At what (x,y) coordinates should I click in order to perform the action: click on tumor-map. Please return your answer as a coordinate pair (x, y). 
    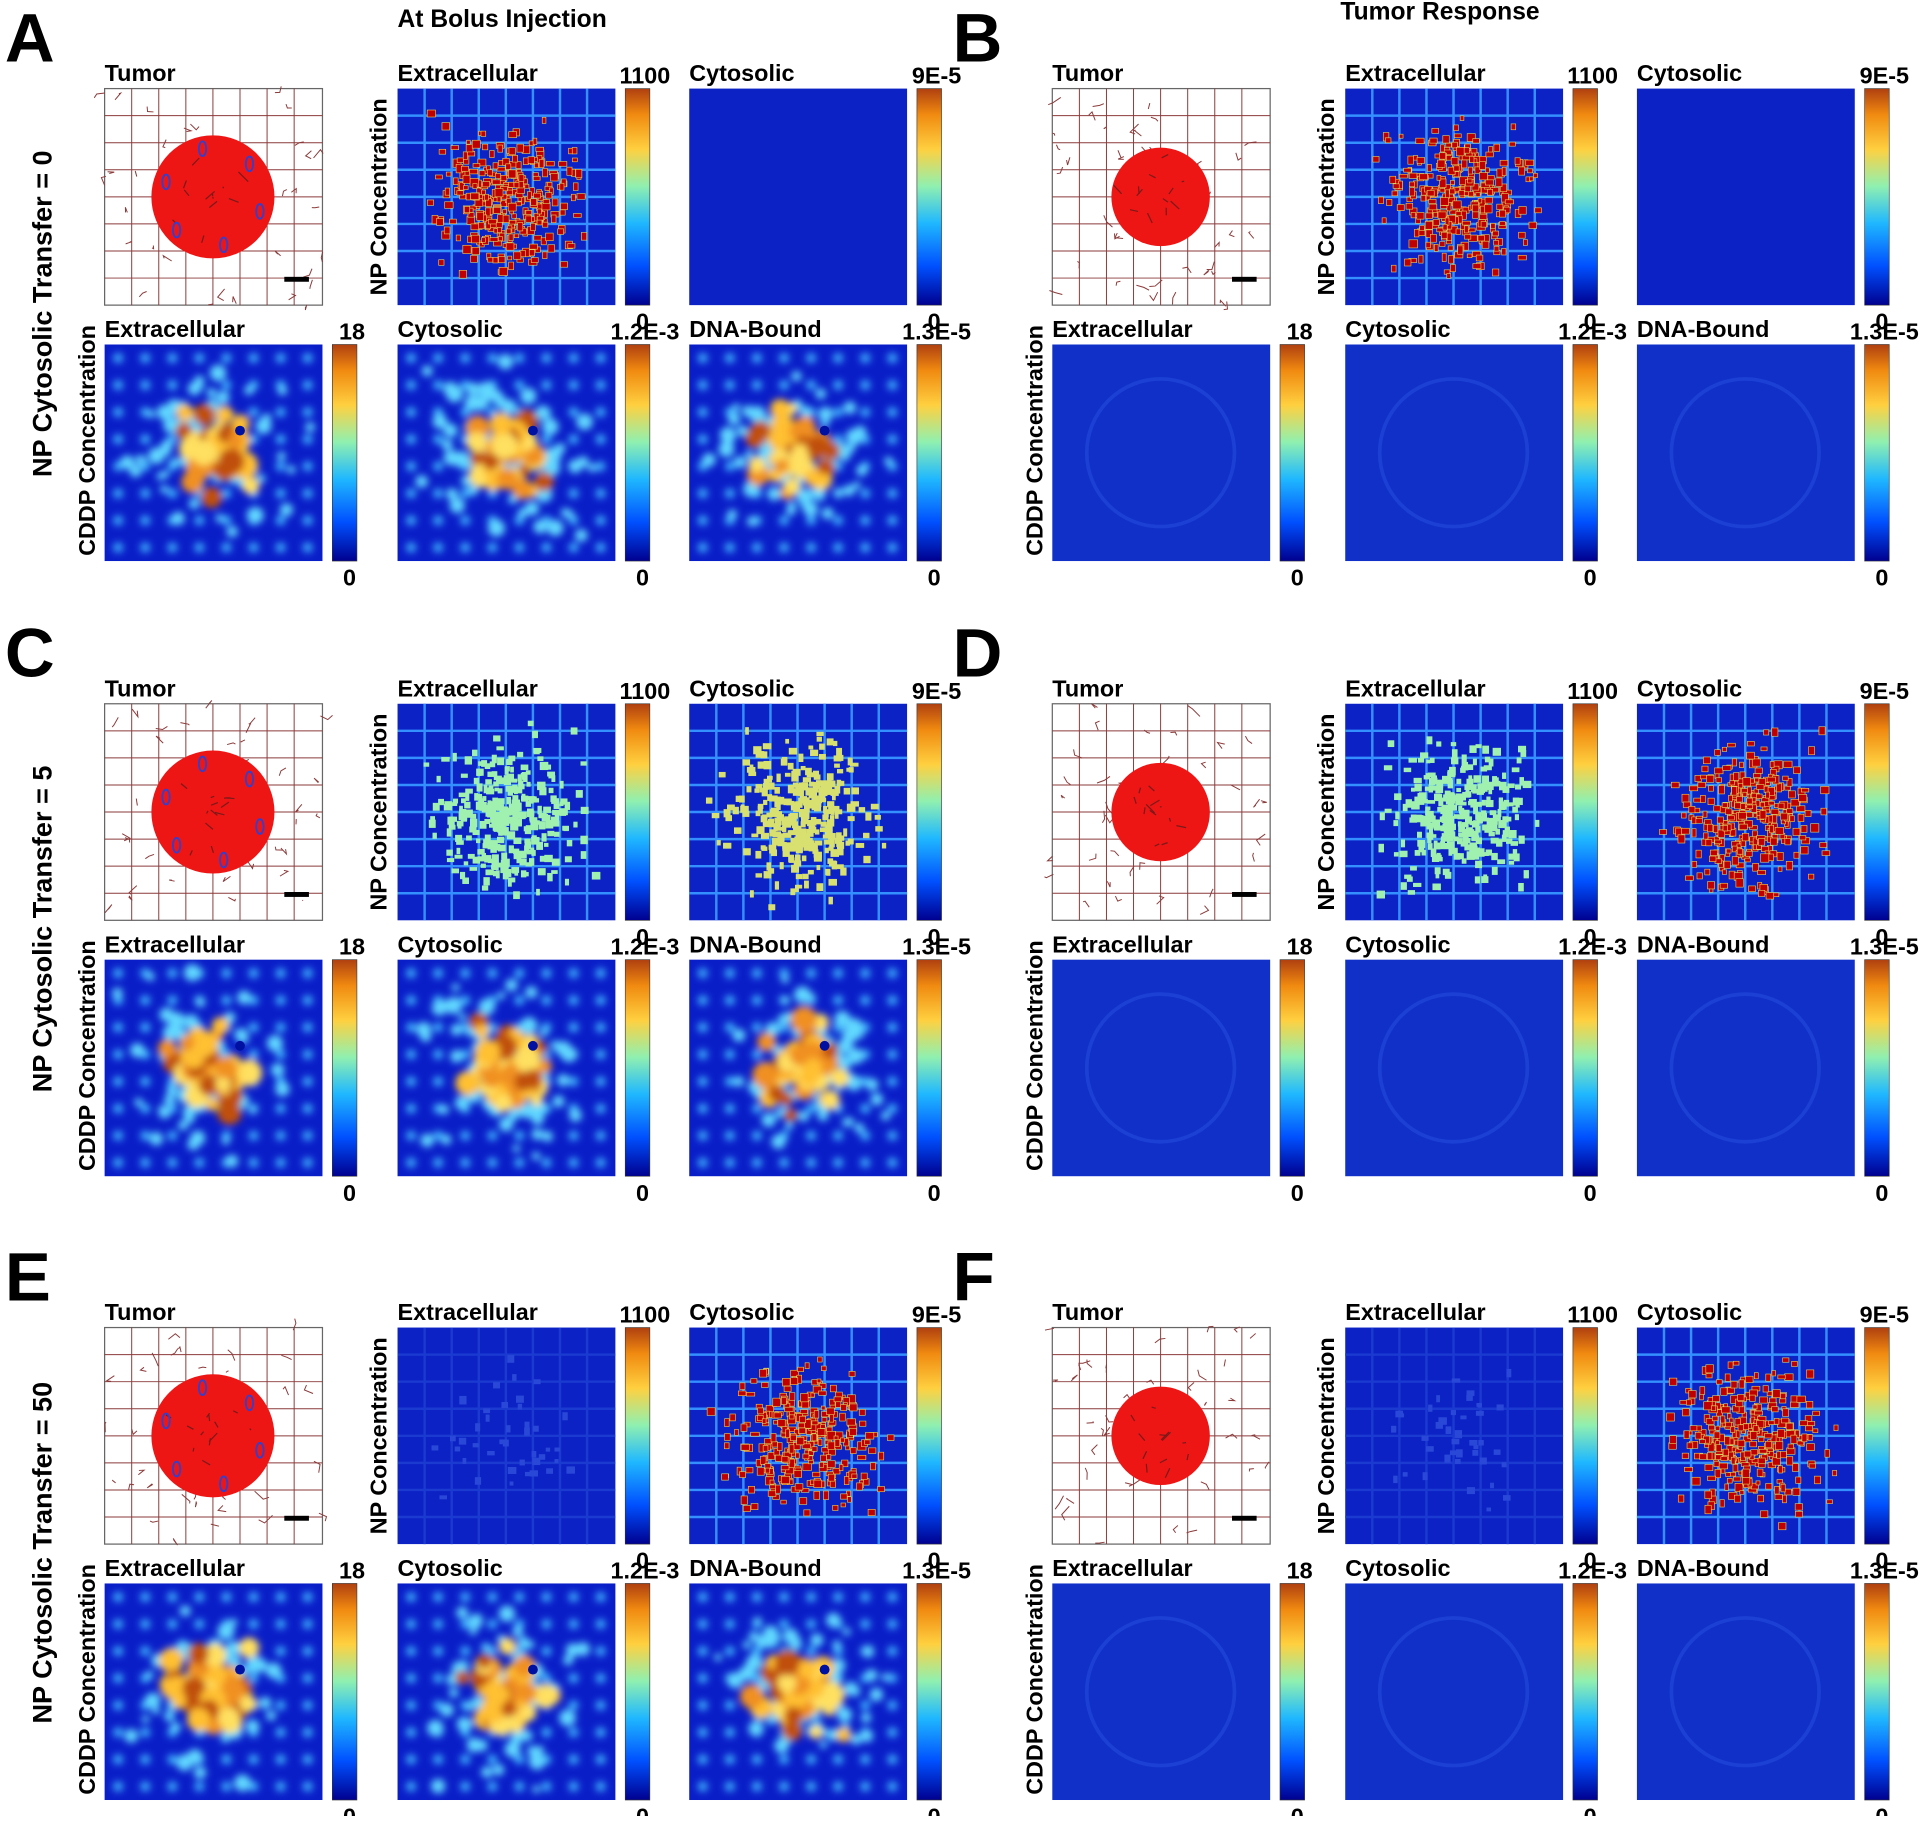
    Looking at the image, I should click on (216, 1432).